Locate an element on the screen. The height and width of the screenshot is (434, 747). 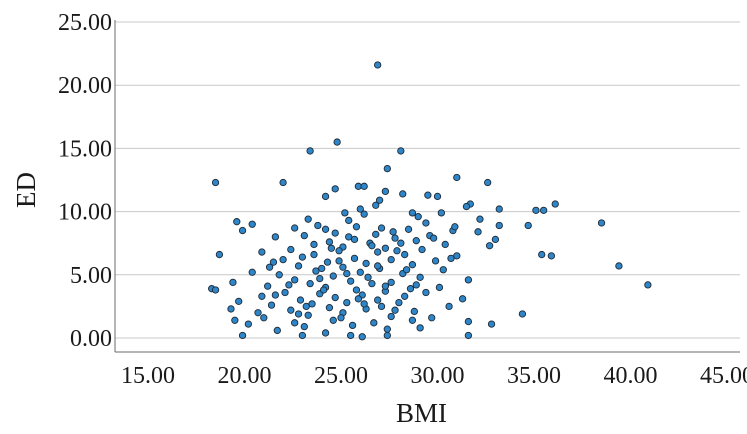
x-tick-label: 40.00 is located at coordinates (631, 376).